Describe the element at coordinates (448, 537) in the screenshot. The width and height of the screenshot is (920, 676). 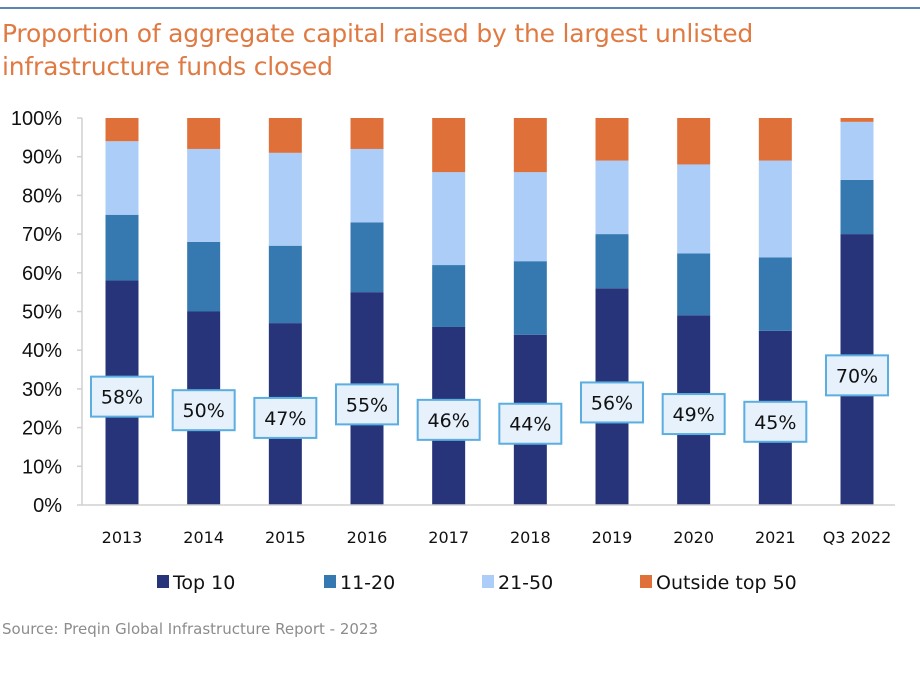
I see `x-tick-label: 2017` at that location.